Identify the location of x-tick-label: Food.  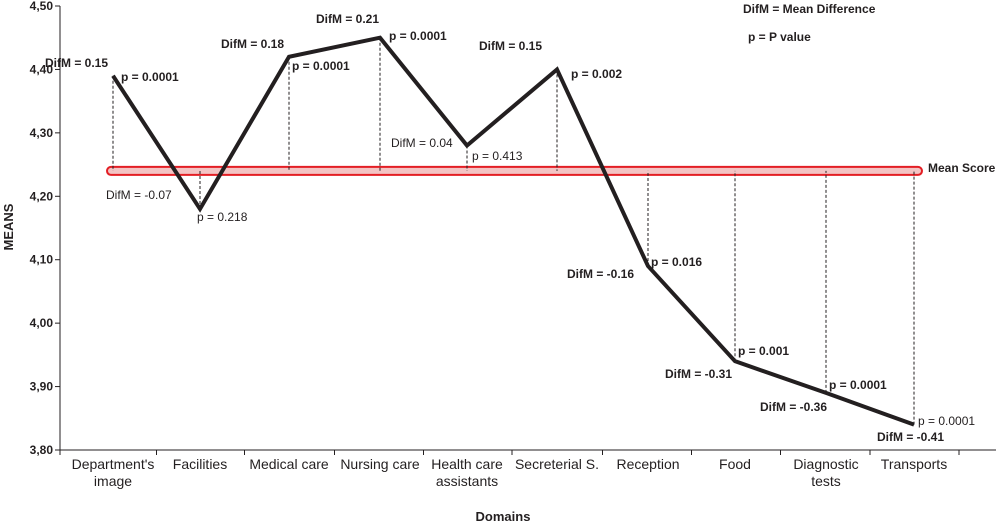
(735, 464).